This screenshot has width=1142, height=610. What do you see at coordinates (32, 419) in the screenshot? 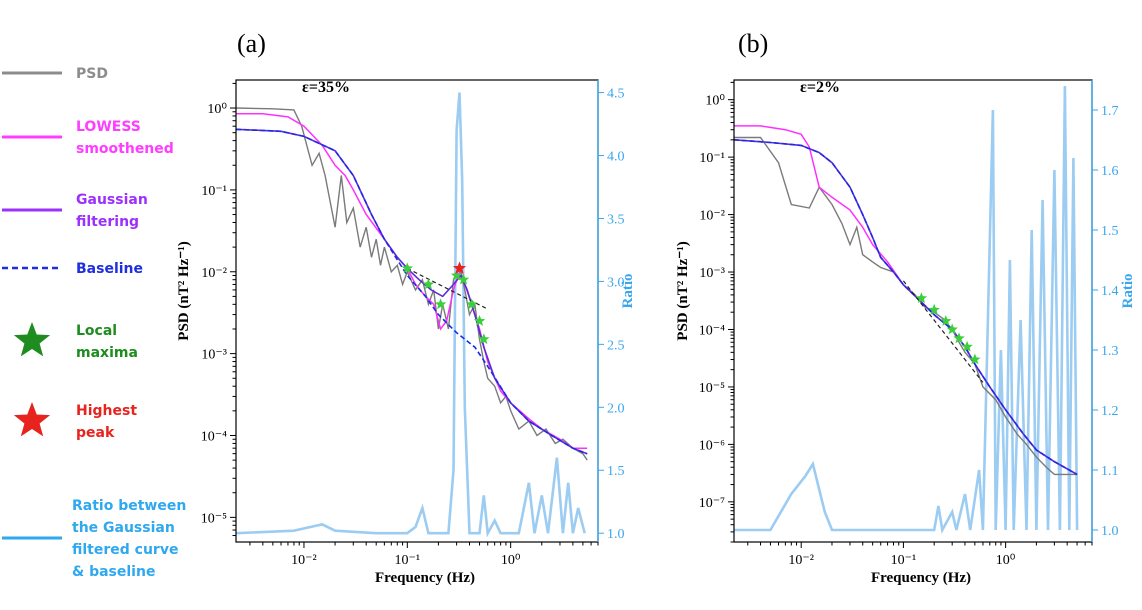
I see `legend-swatch-peak` at bounding box center [32, 419].